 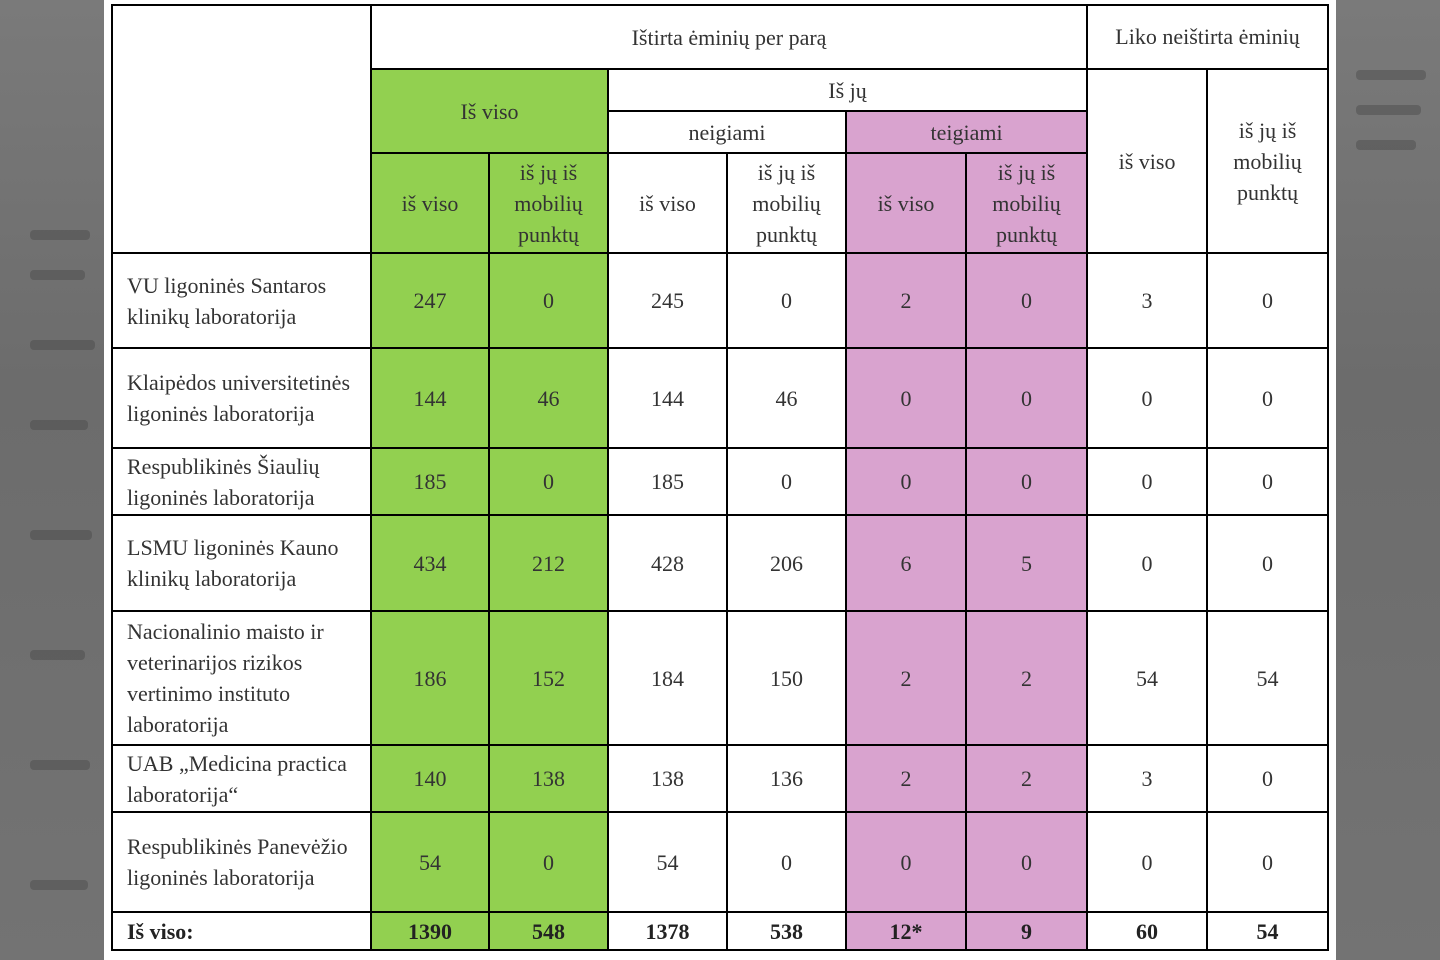 What do you see at coordinates (1388, 480) in the screenshot?
I see `background-right` at bounding box center [1388, 480].